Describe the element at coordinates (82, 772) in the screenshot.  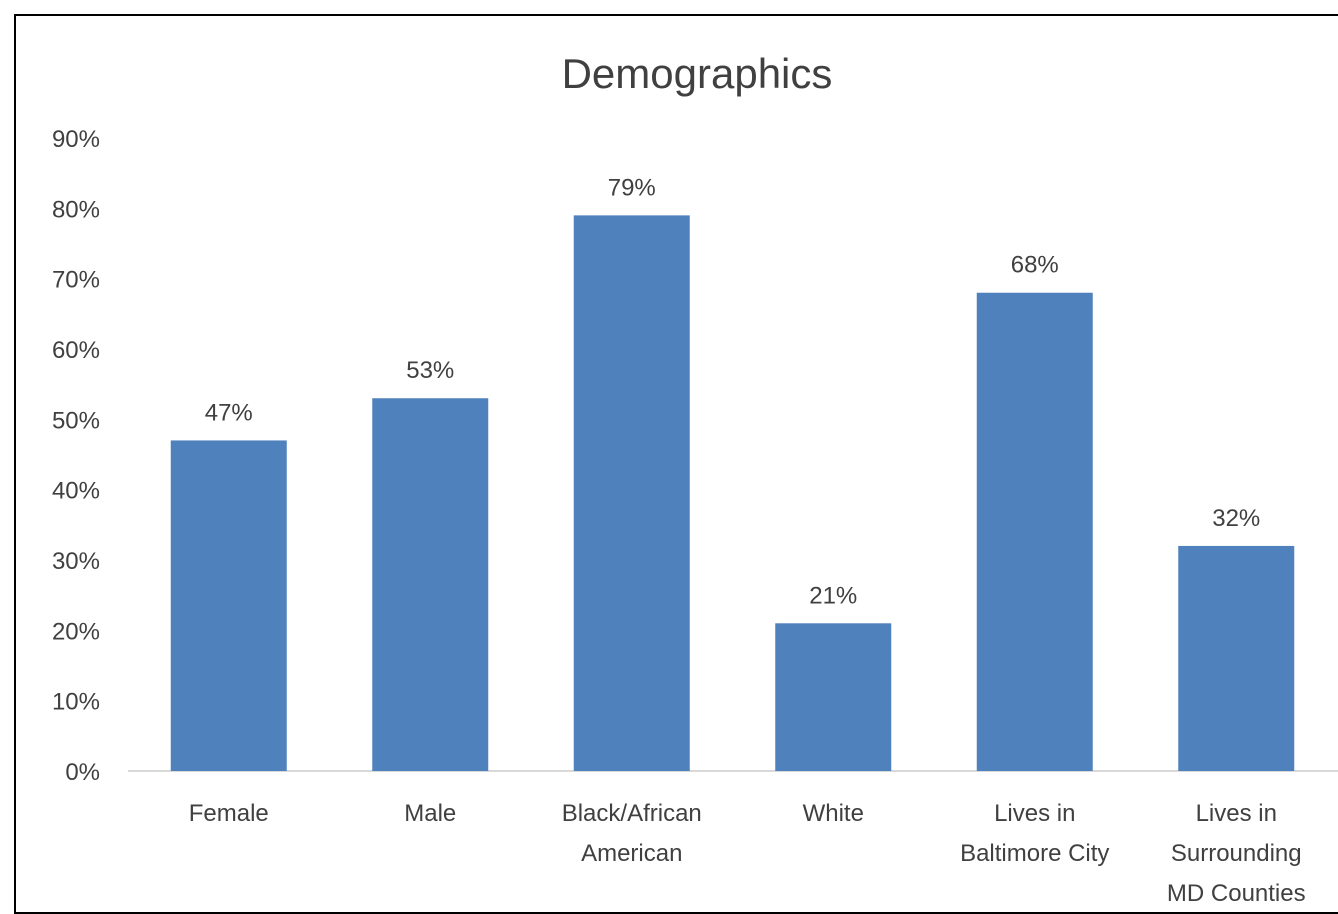
I see `y-tick-label: 0%` at that location.